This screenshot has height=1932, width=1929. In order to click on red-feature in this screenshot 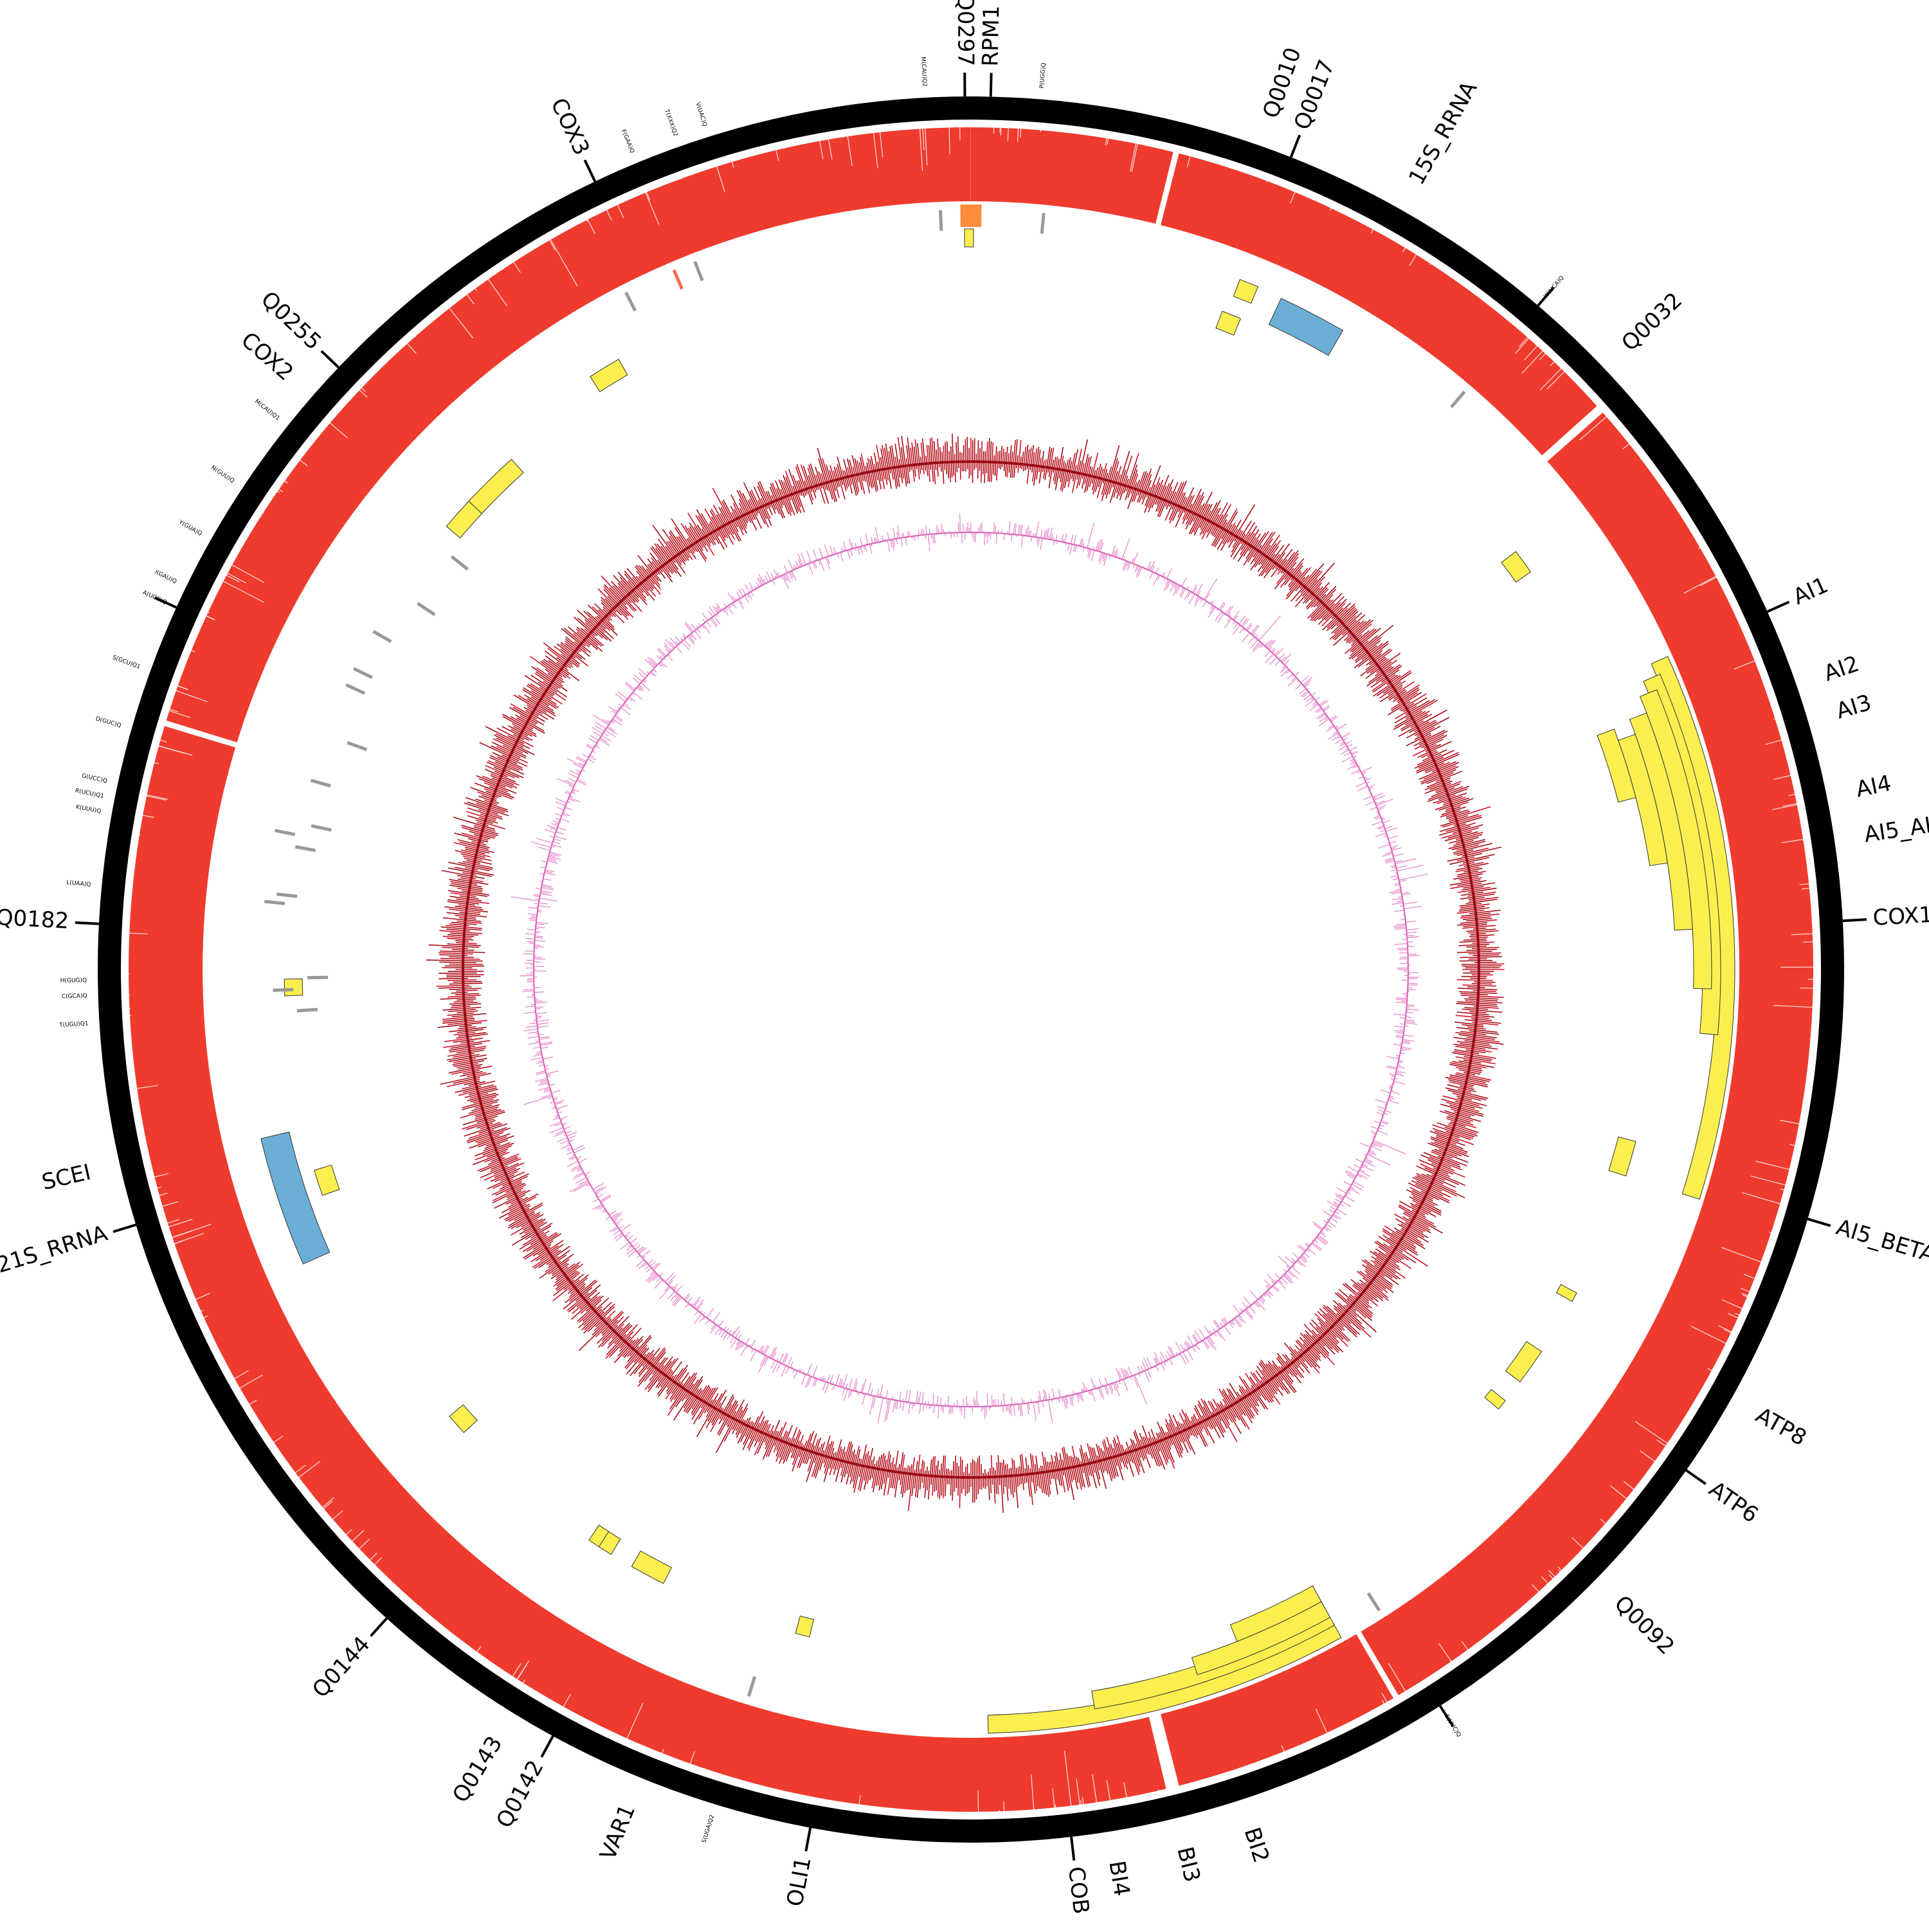, I will do `click(678, 279)`.